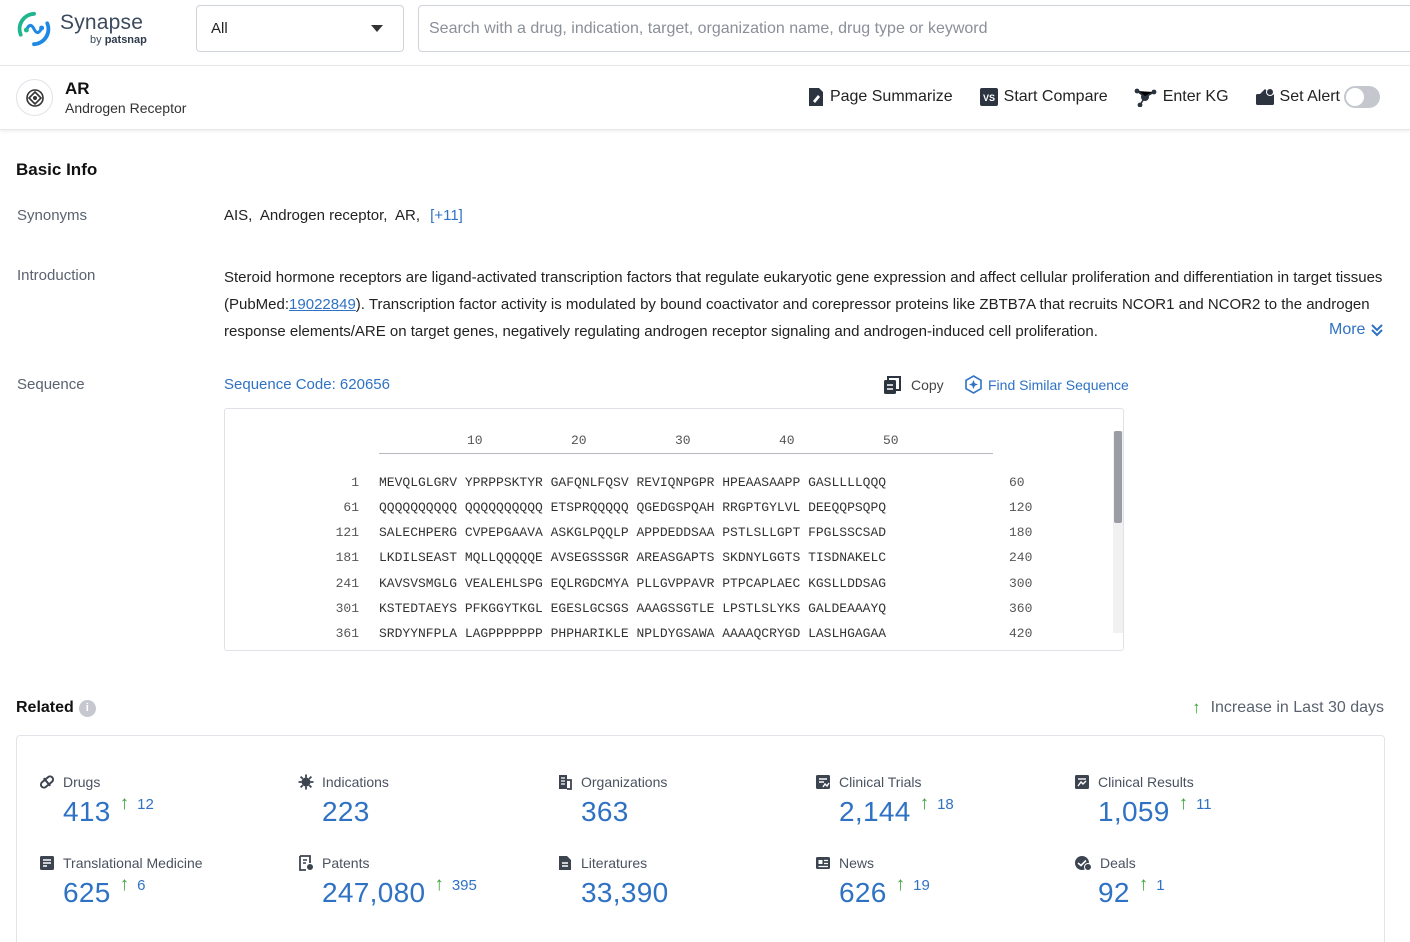 Image resolution: width=1410 pixels, height=942 pixels. I want to click on stat-increase: 6, so click(141, 885).